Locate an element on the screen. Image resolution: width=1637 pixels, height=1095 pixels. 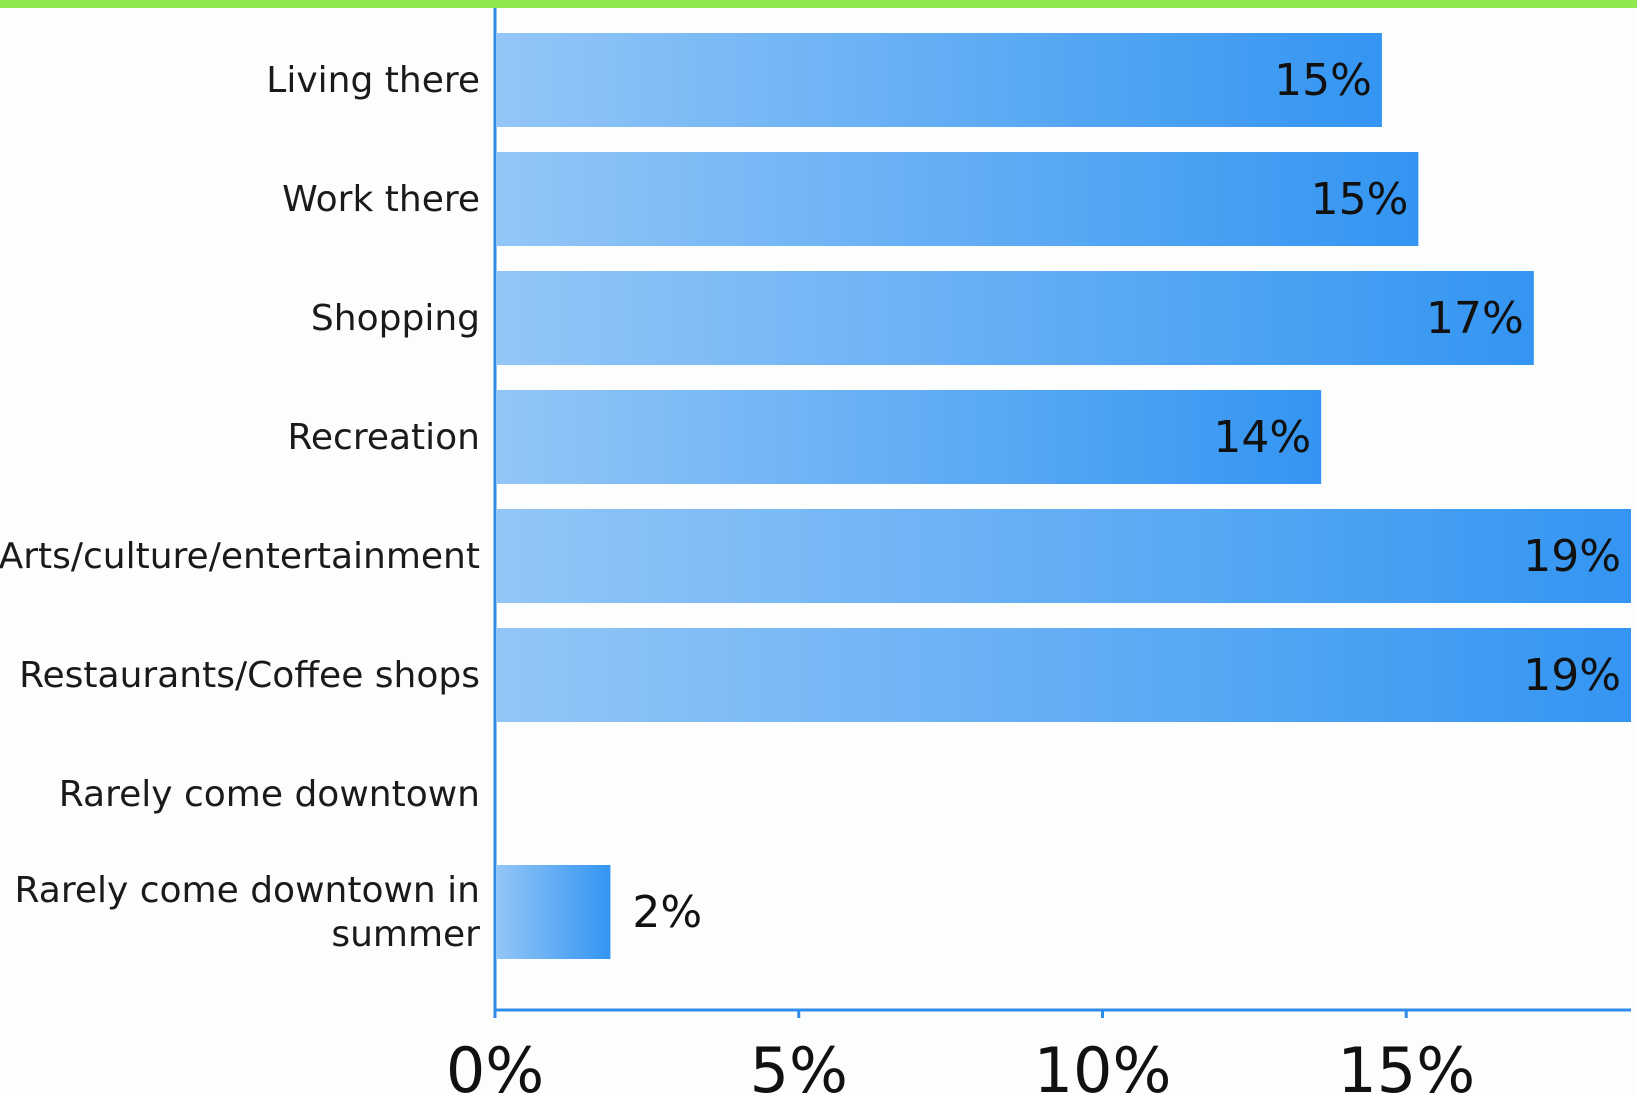
category-label-line: Rarely come downtown is located at coordinates (269, 794).